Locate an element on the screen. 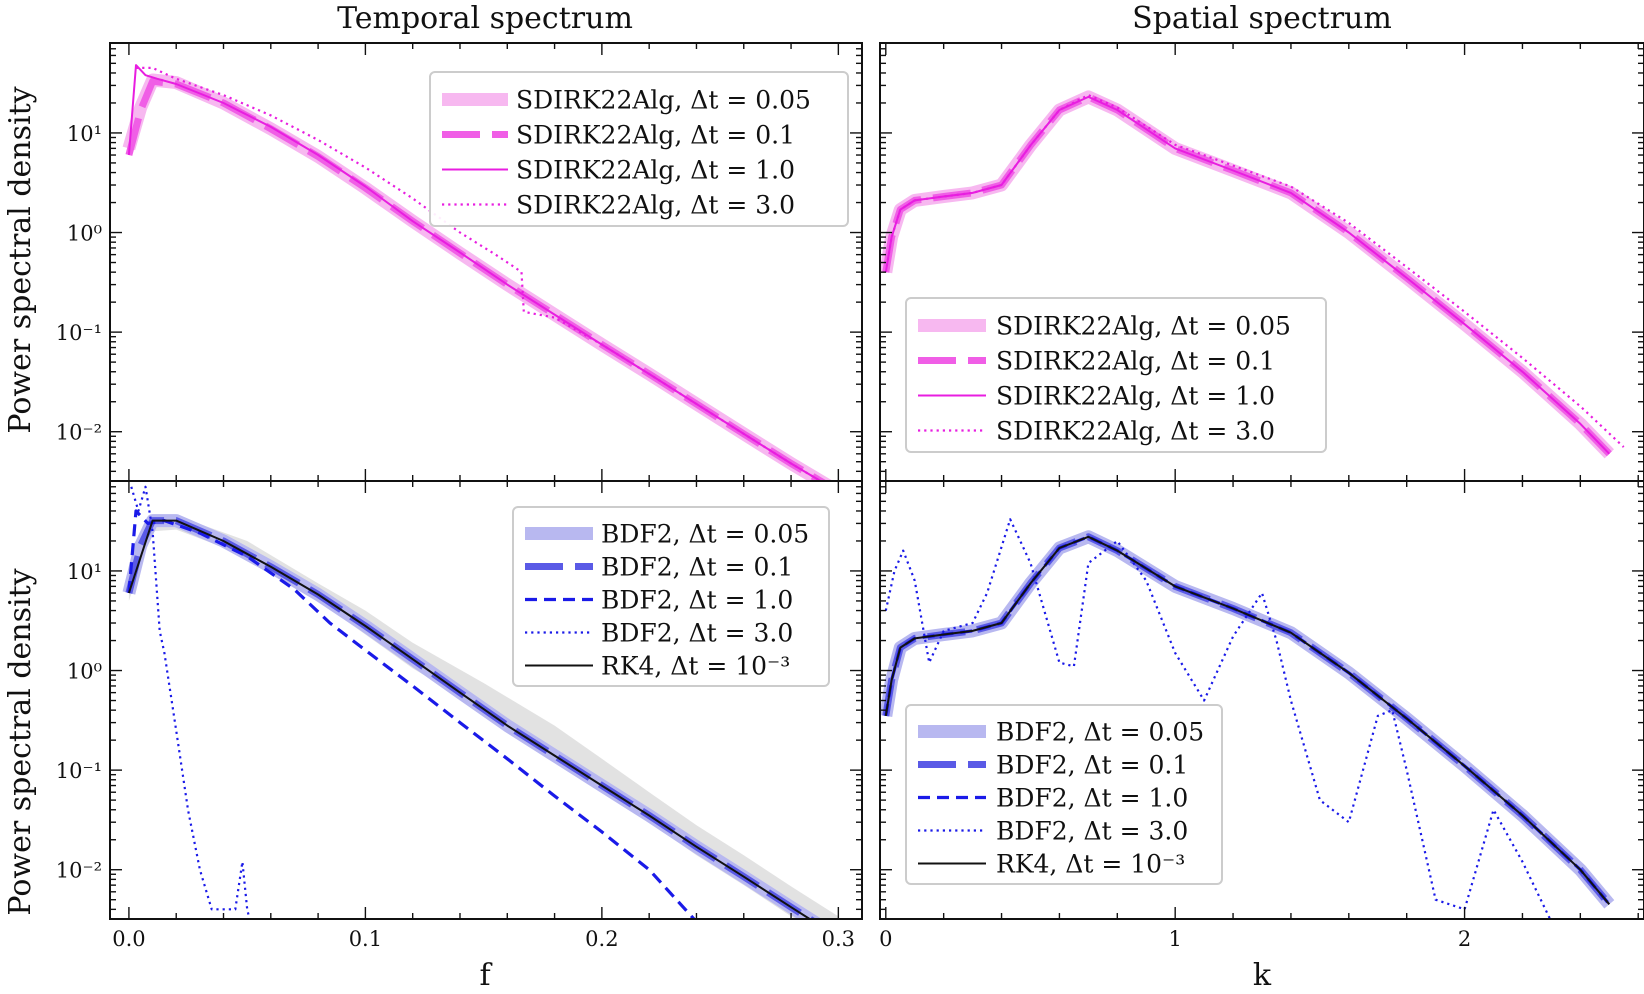 The width and height of the screenshot is (1644, 994). spatial-column-title: Spatial spectrum is located at coordinates (1262, 18).